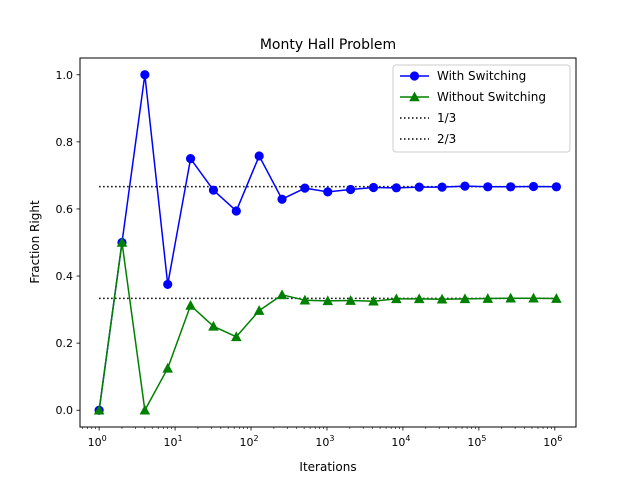  I want to click on y-tick-label: 0.2, so click(65, 343).